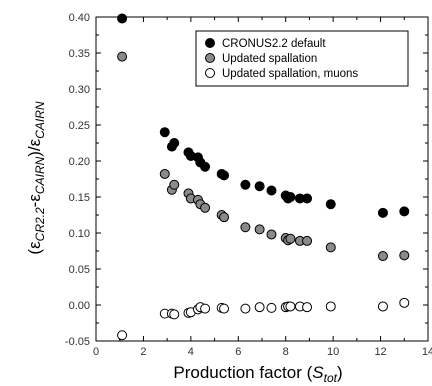 The height and width of the screenshot is (386, 432). Describe the element at coordinates (274, 44) in the screenshot. I see `legend-label-cronus: CRONUS2.2 default` at that location.